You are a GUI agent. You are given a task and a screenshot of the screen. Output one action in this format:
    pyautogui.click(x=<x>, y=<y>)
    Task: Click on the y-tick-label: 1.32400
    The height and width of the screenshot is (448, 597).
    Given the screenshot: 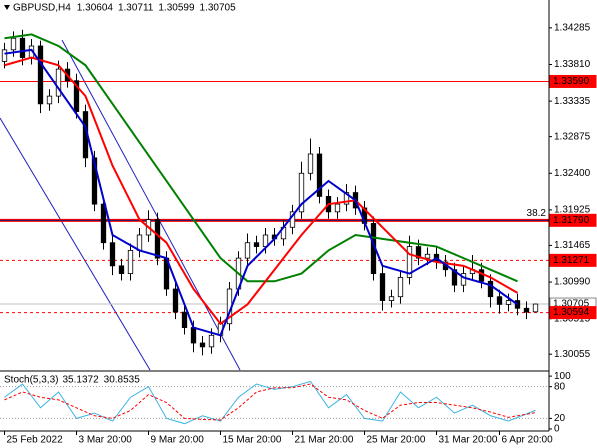 What is the action you would take?
    pyautogui.click(x=572, y=173)
    